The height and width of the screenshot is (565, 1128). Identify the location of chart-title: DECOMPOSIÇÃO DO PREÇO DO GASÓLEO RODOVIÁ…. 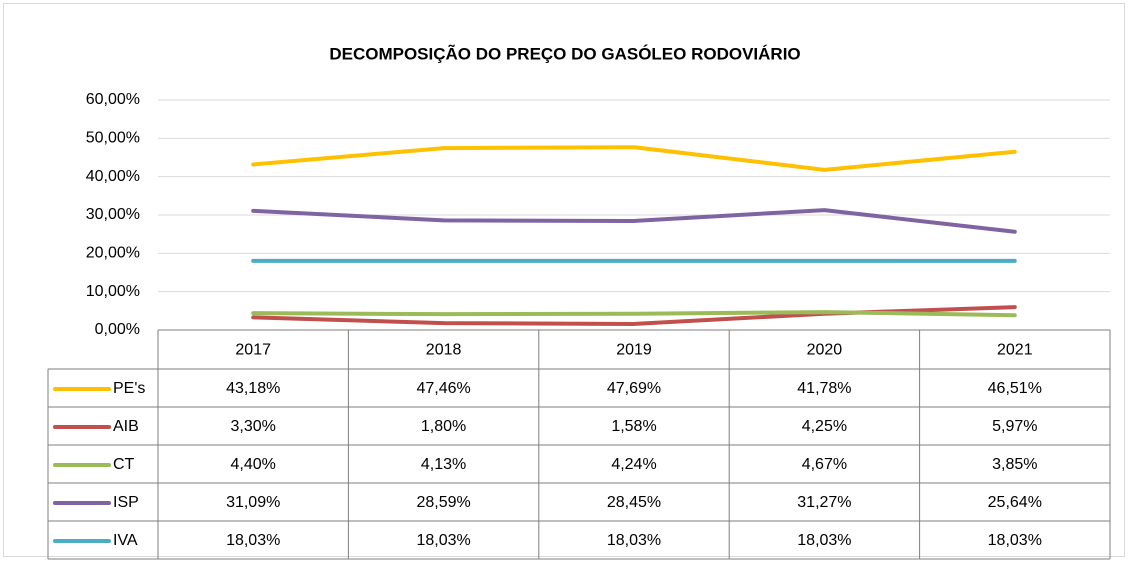
(564, 53).